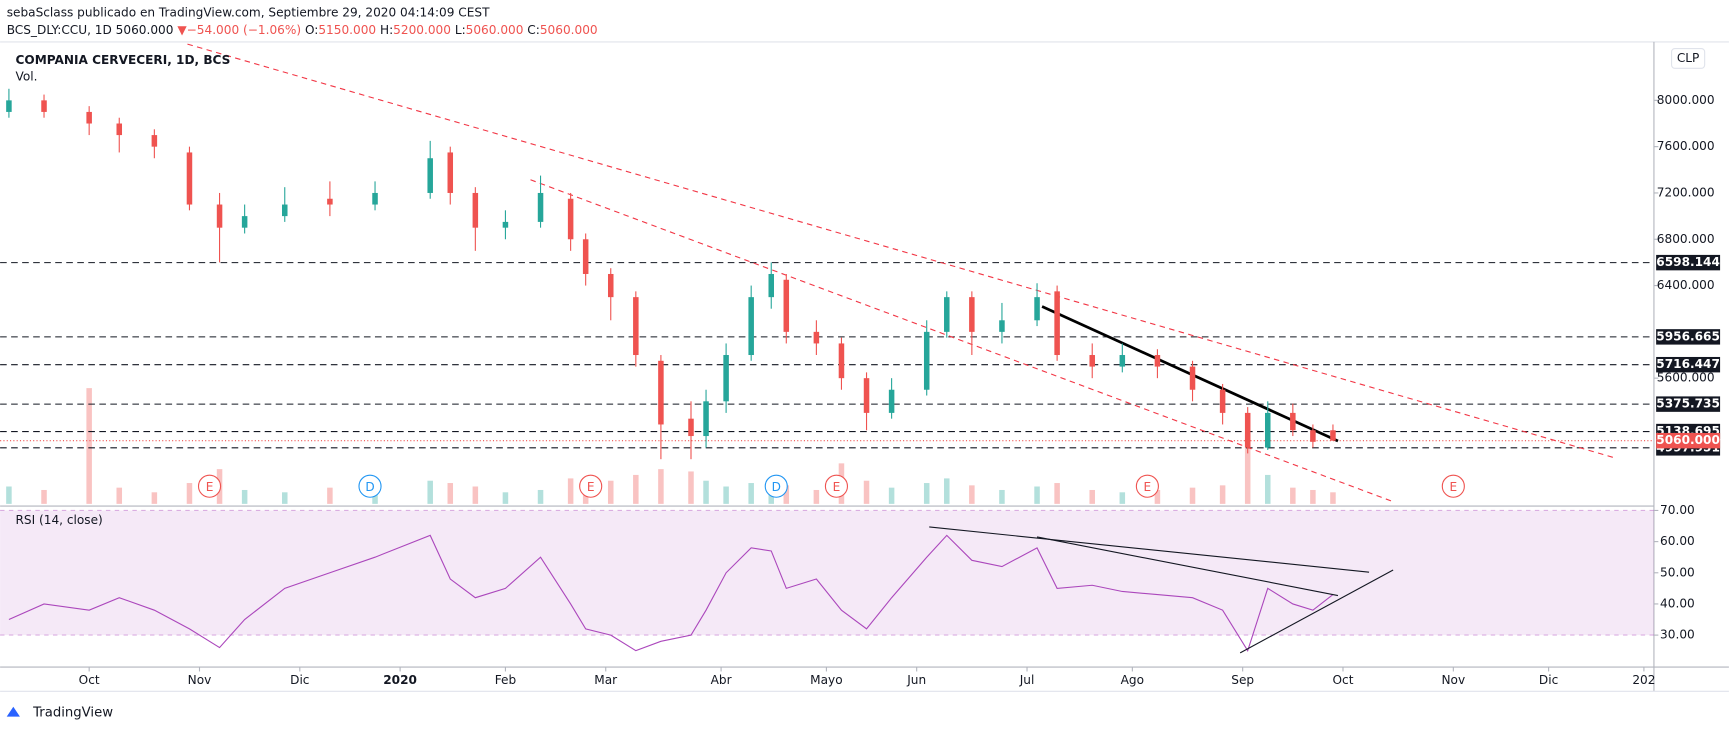 The height and width of the screenshot is (731, 1729). I want to click on x-tick-label: Mayo, so click(826, 680).